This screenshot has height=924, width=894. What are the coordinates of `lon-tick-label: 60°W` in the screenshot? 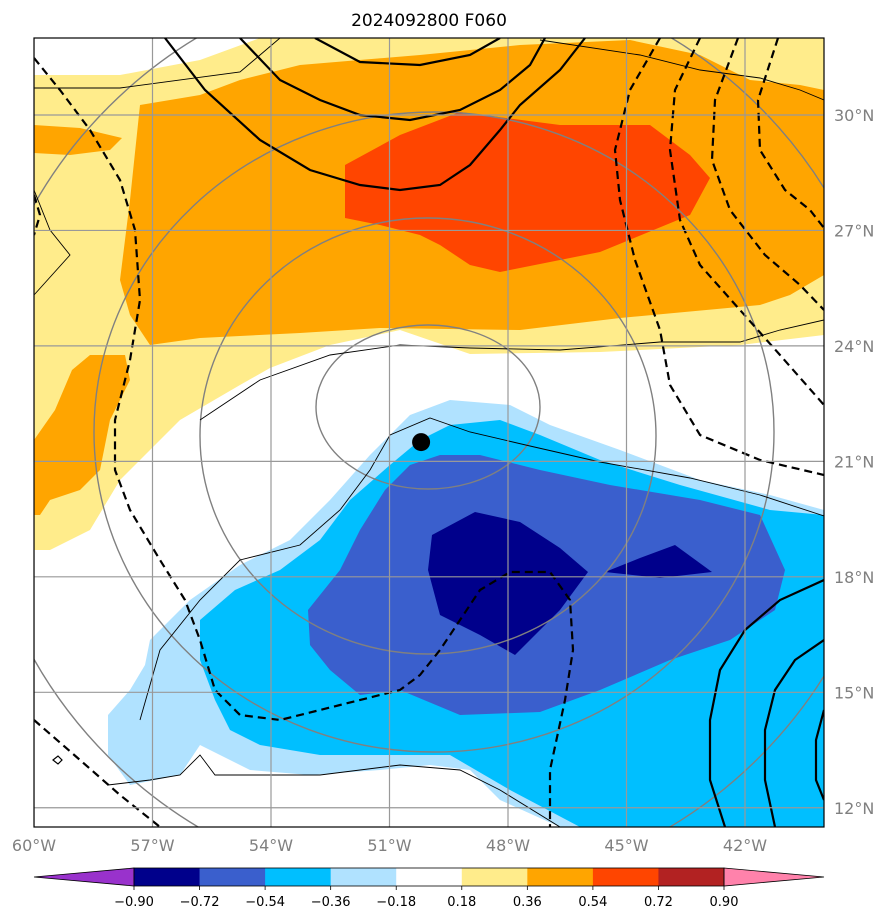 It's located at (34, 845).